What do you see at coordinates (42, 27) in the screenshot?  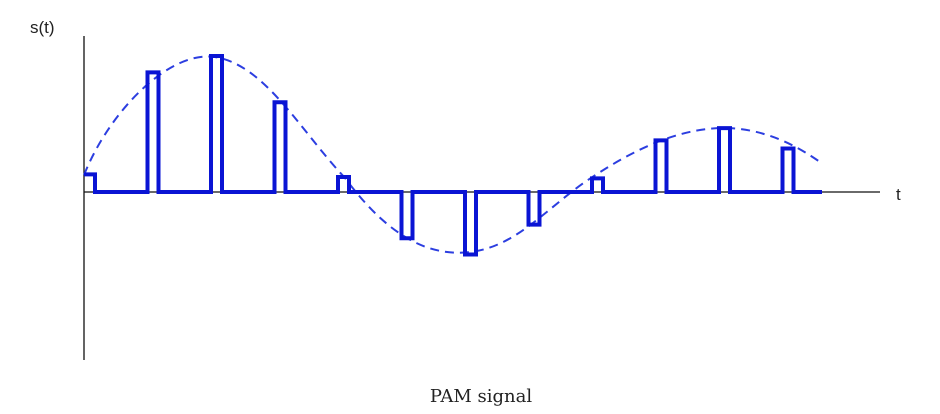 I see `y-axis-label: s(t)` at bounding box center [42, 27].